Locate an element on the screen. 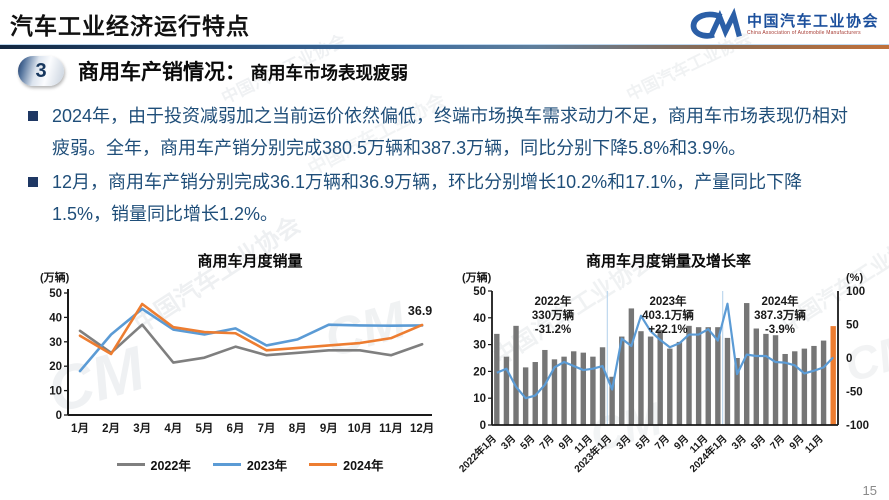 The width and height of the screenshot is (889, 500). legend-label: 2023年 is located at coordinates (267, 466).